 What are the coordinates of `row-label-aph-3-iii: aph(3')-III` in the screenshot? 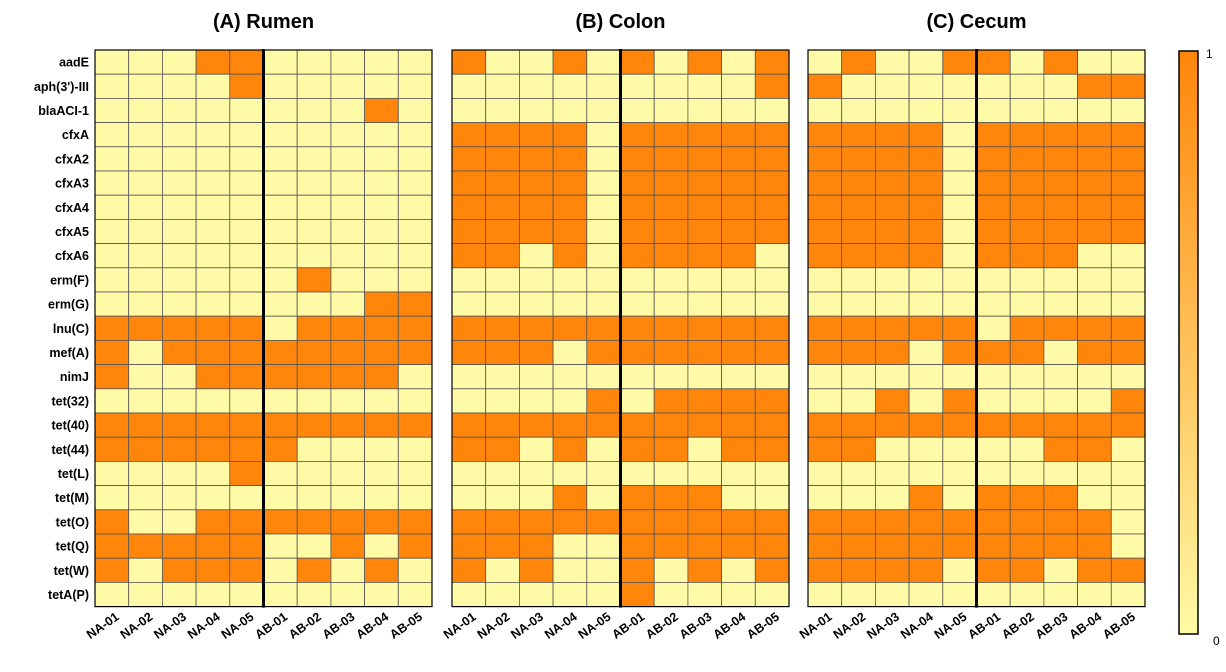 It's located at (61, 87).